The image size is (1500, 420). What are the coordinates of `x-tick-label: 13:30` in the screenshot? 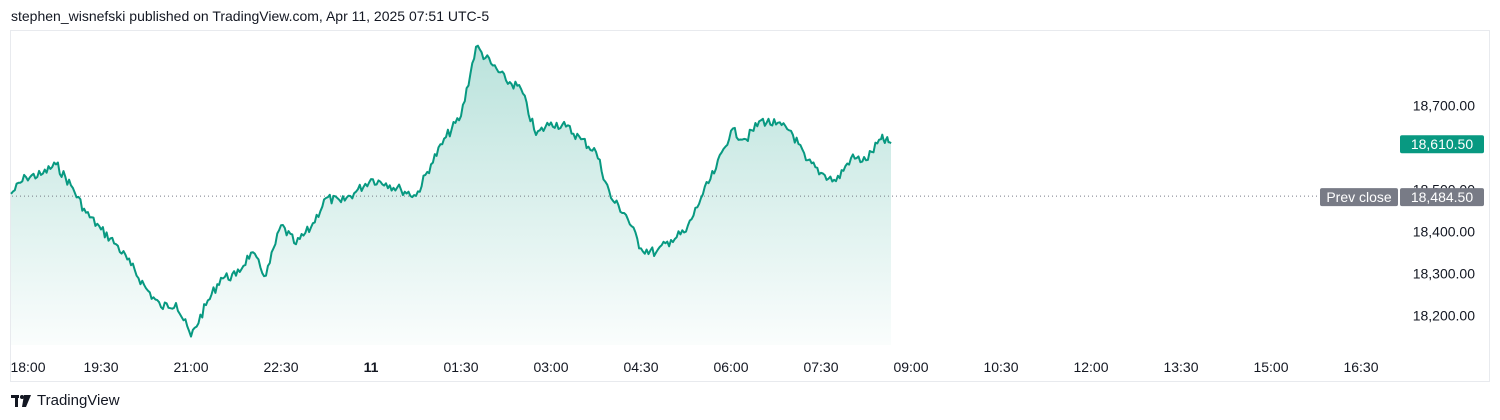 It's located at (1180, 367).